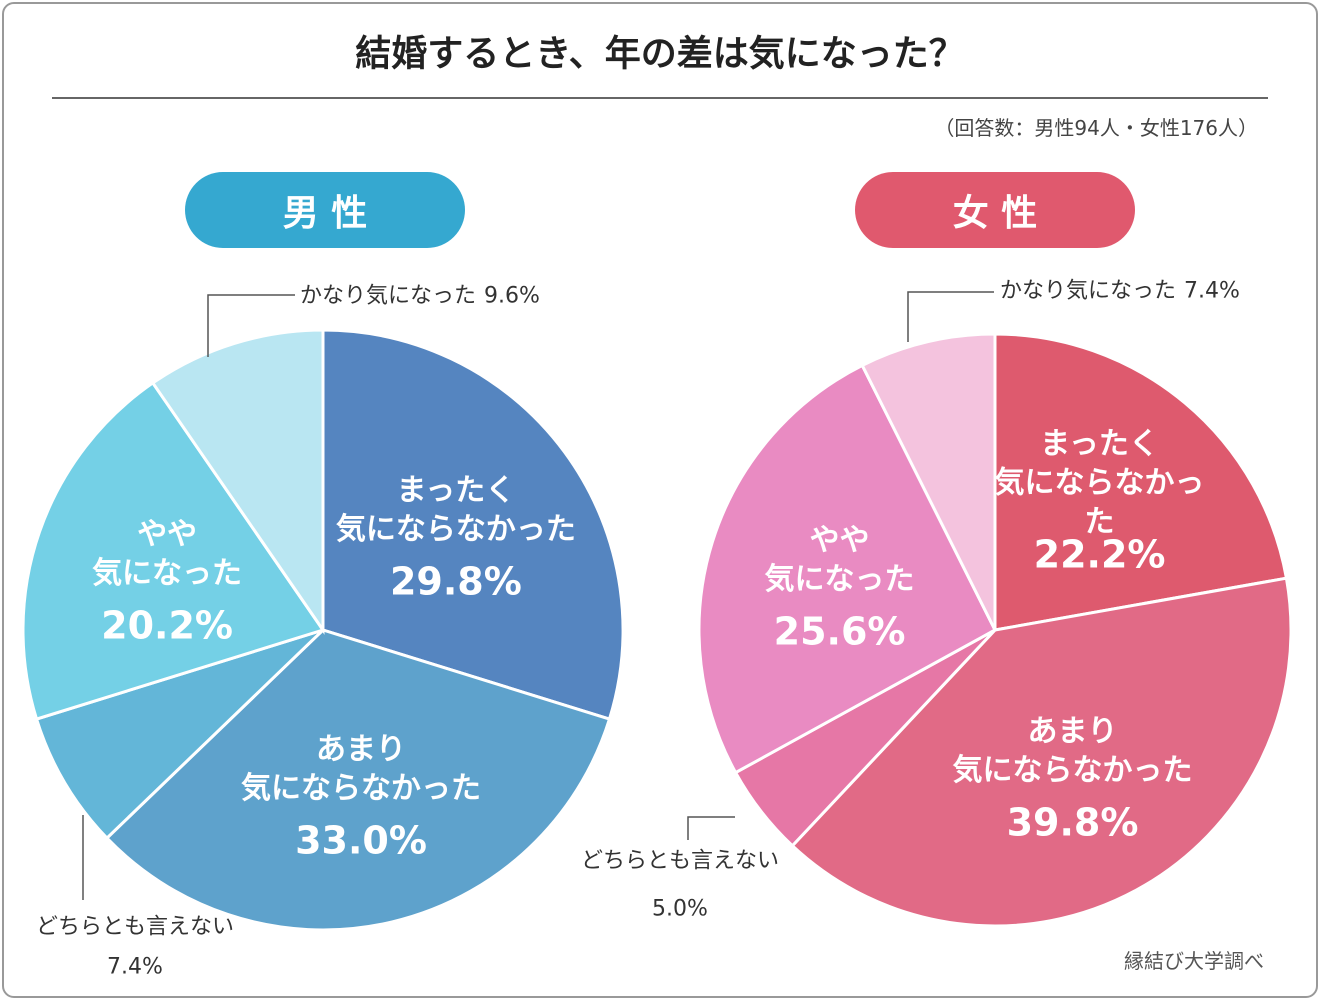 This screenshot has width=1320, height=1000. Describe the element at coordinates (455, 581) in the screenshot. I see `slice-value: 29.8%` at that location.